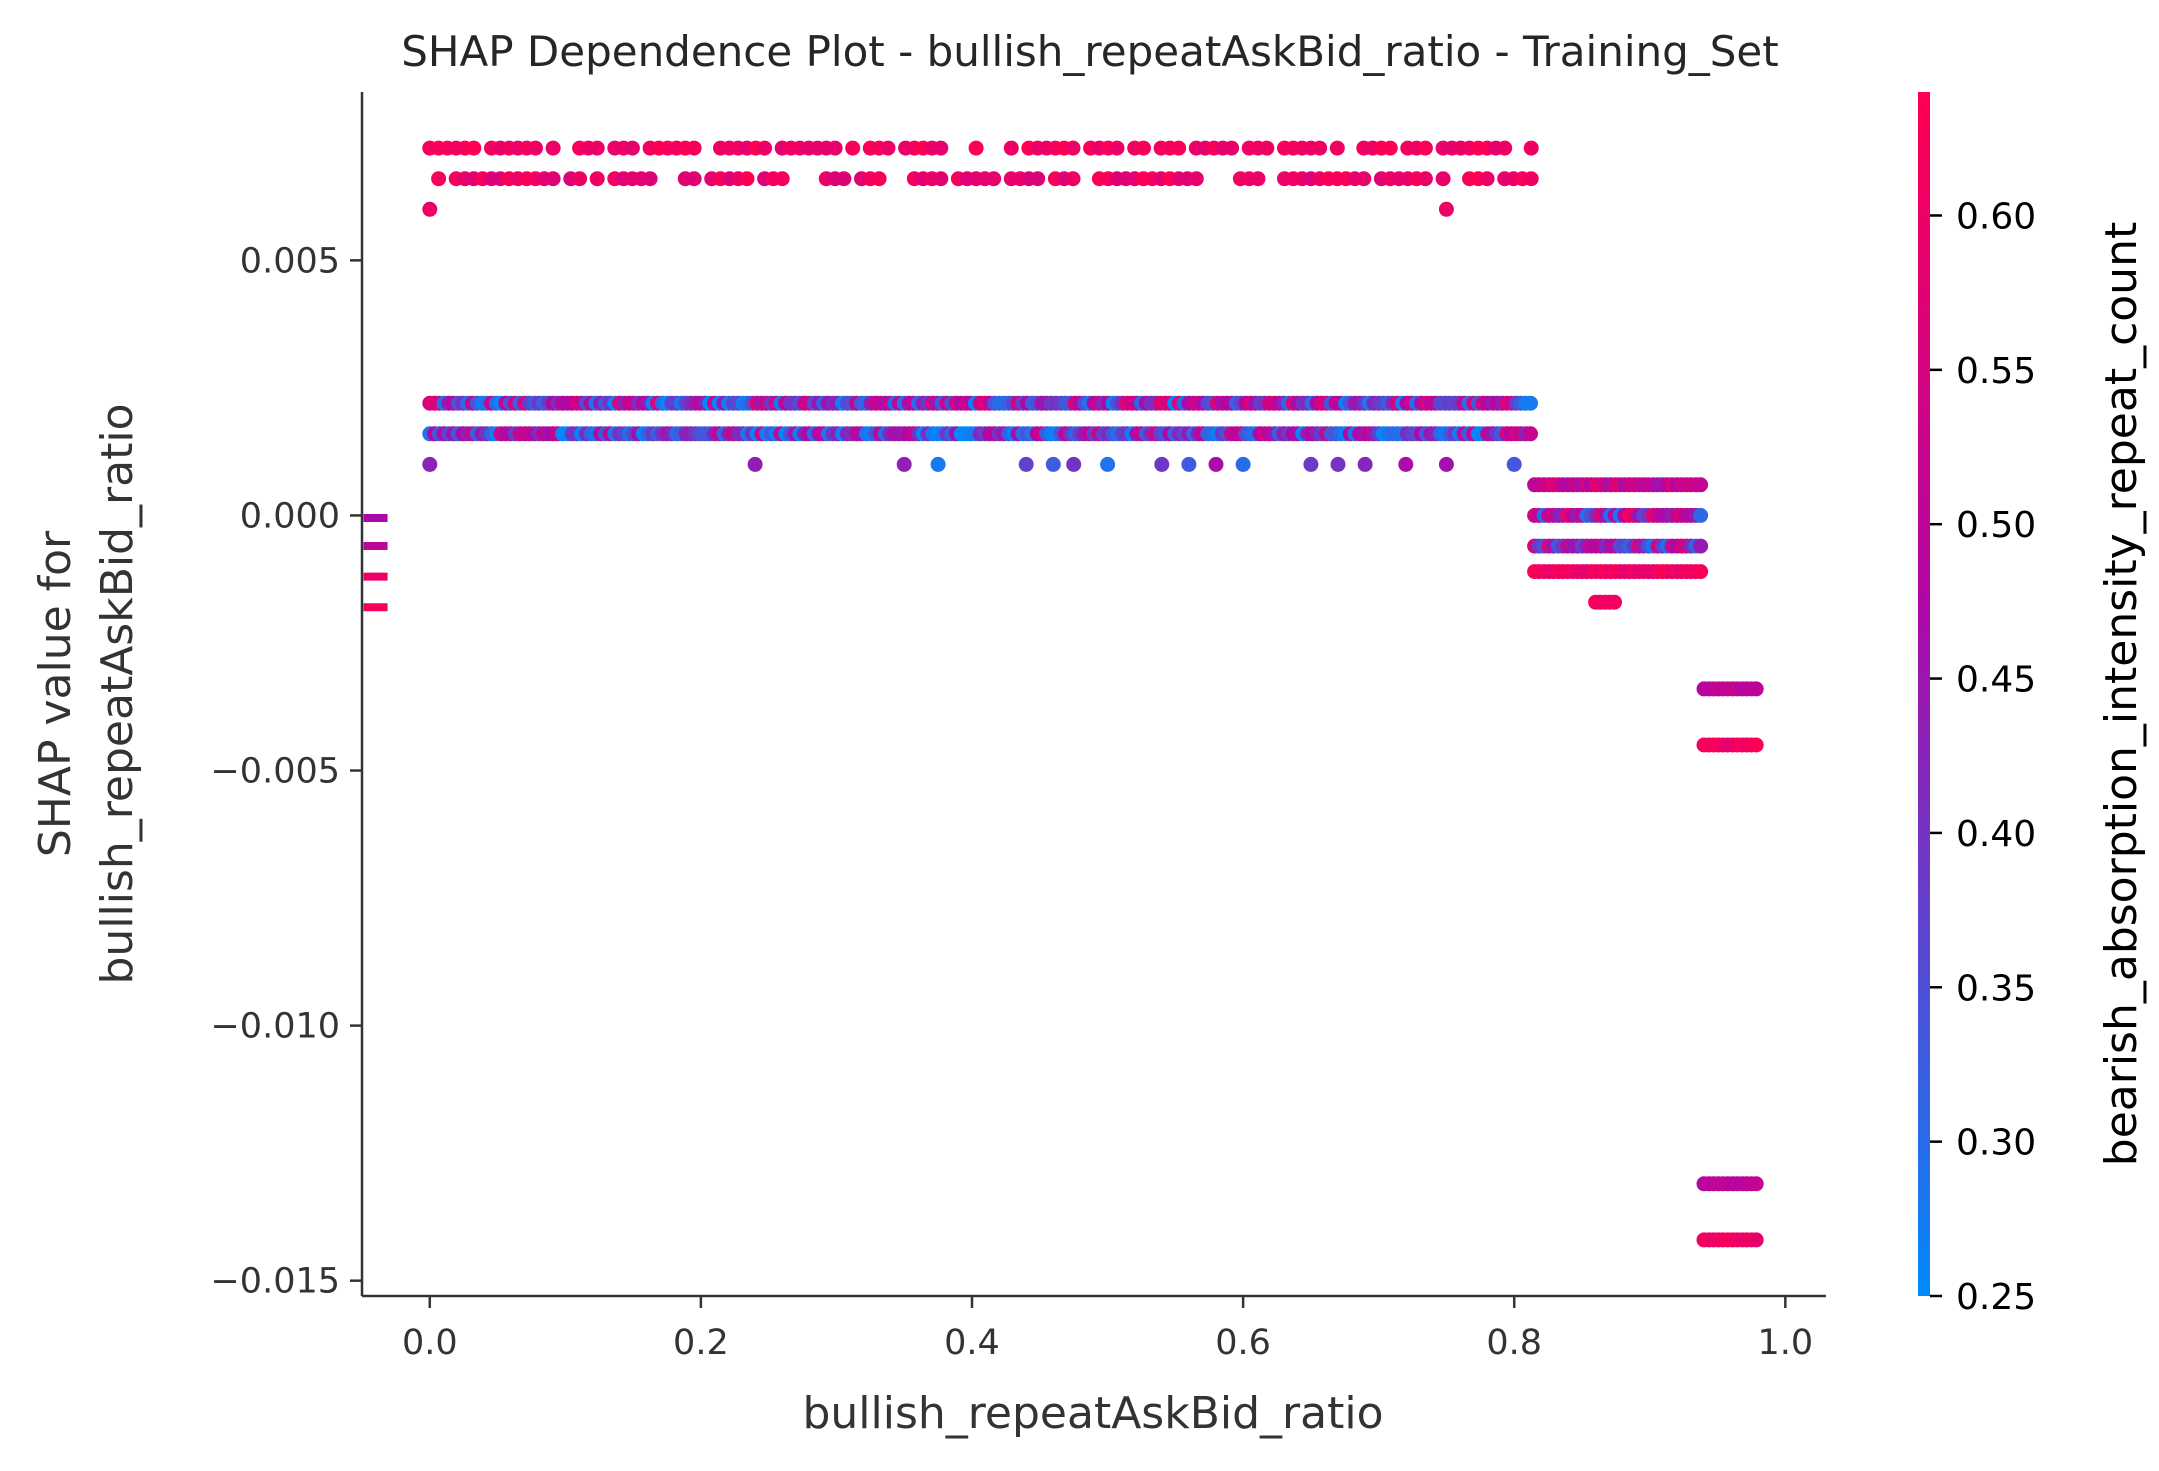  Describe the element at coordinates (290, 261) in the screenshot. I see `y-tick-label: 0.005` at that location.